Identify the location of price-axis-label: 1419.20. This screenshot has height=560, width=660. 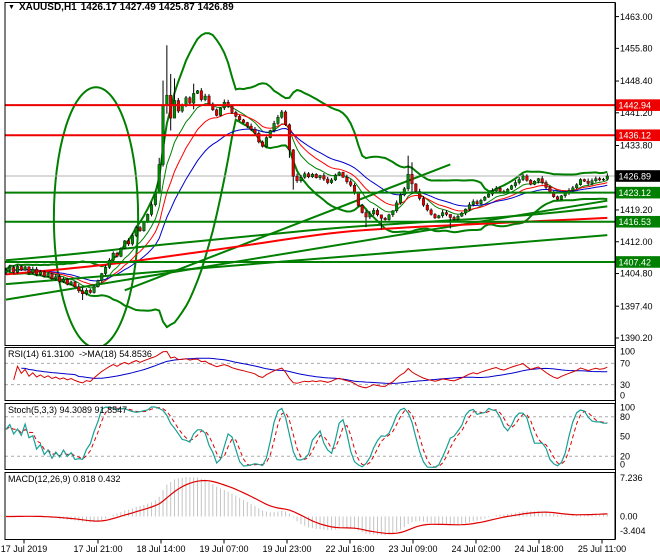
(636, 210).